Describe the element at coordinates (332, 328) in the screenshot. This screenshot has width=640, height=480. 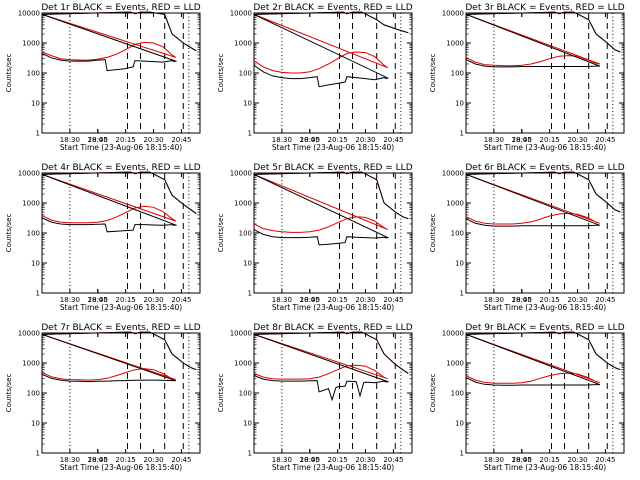
I see `chart-title: Det 8r BLACK = Events, RED = LLD` at that location.